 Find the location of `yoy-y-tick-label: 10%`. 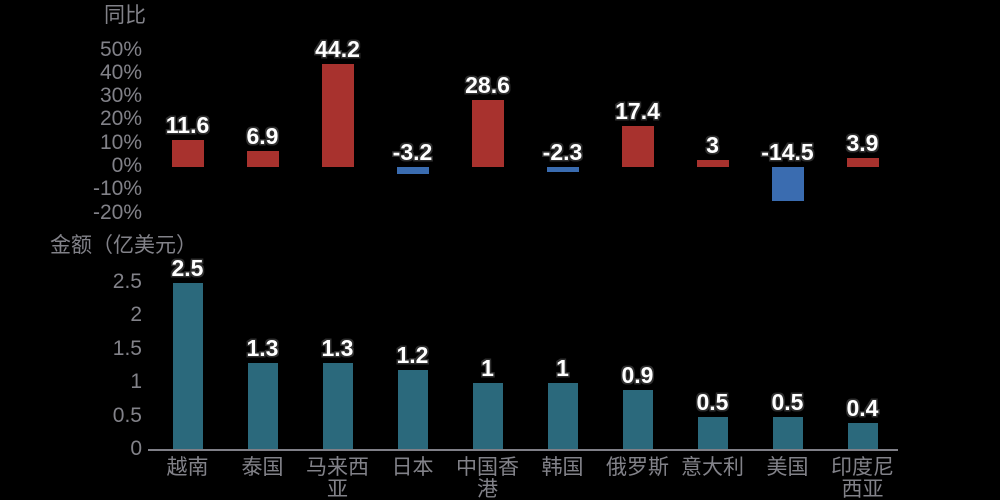

yoy-y-tick-label: 10% is located at coordinates (120, 142).